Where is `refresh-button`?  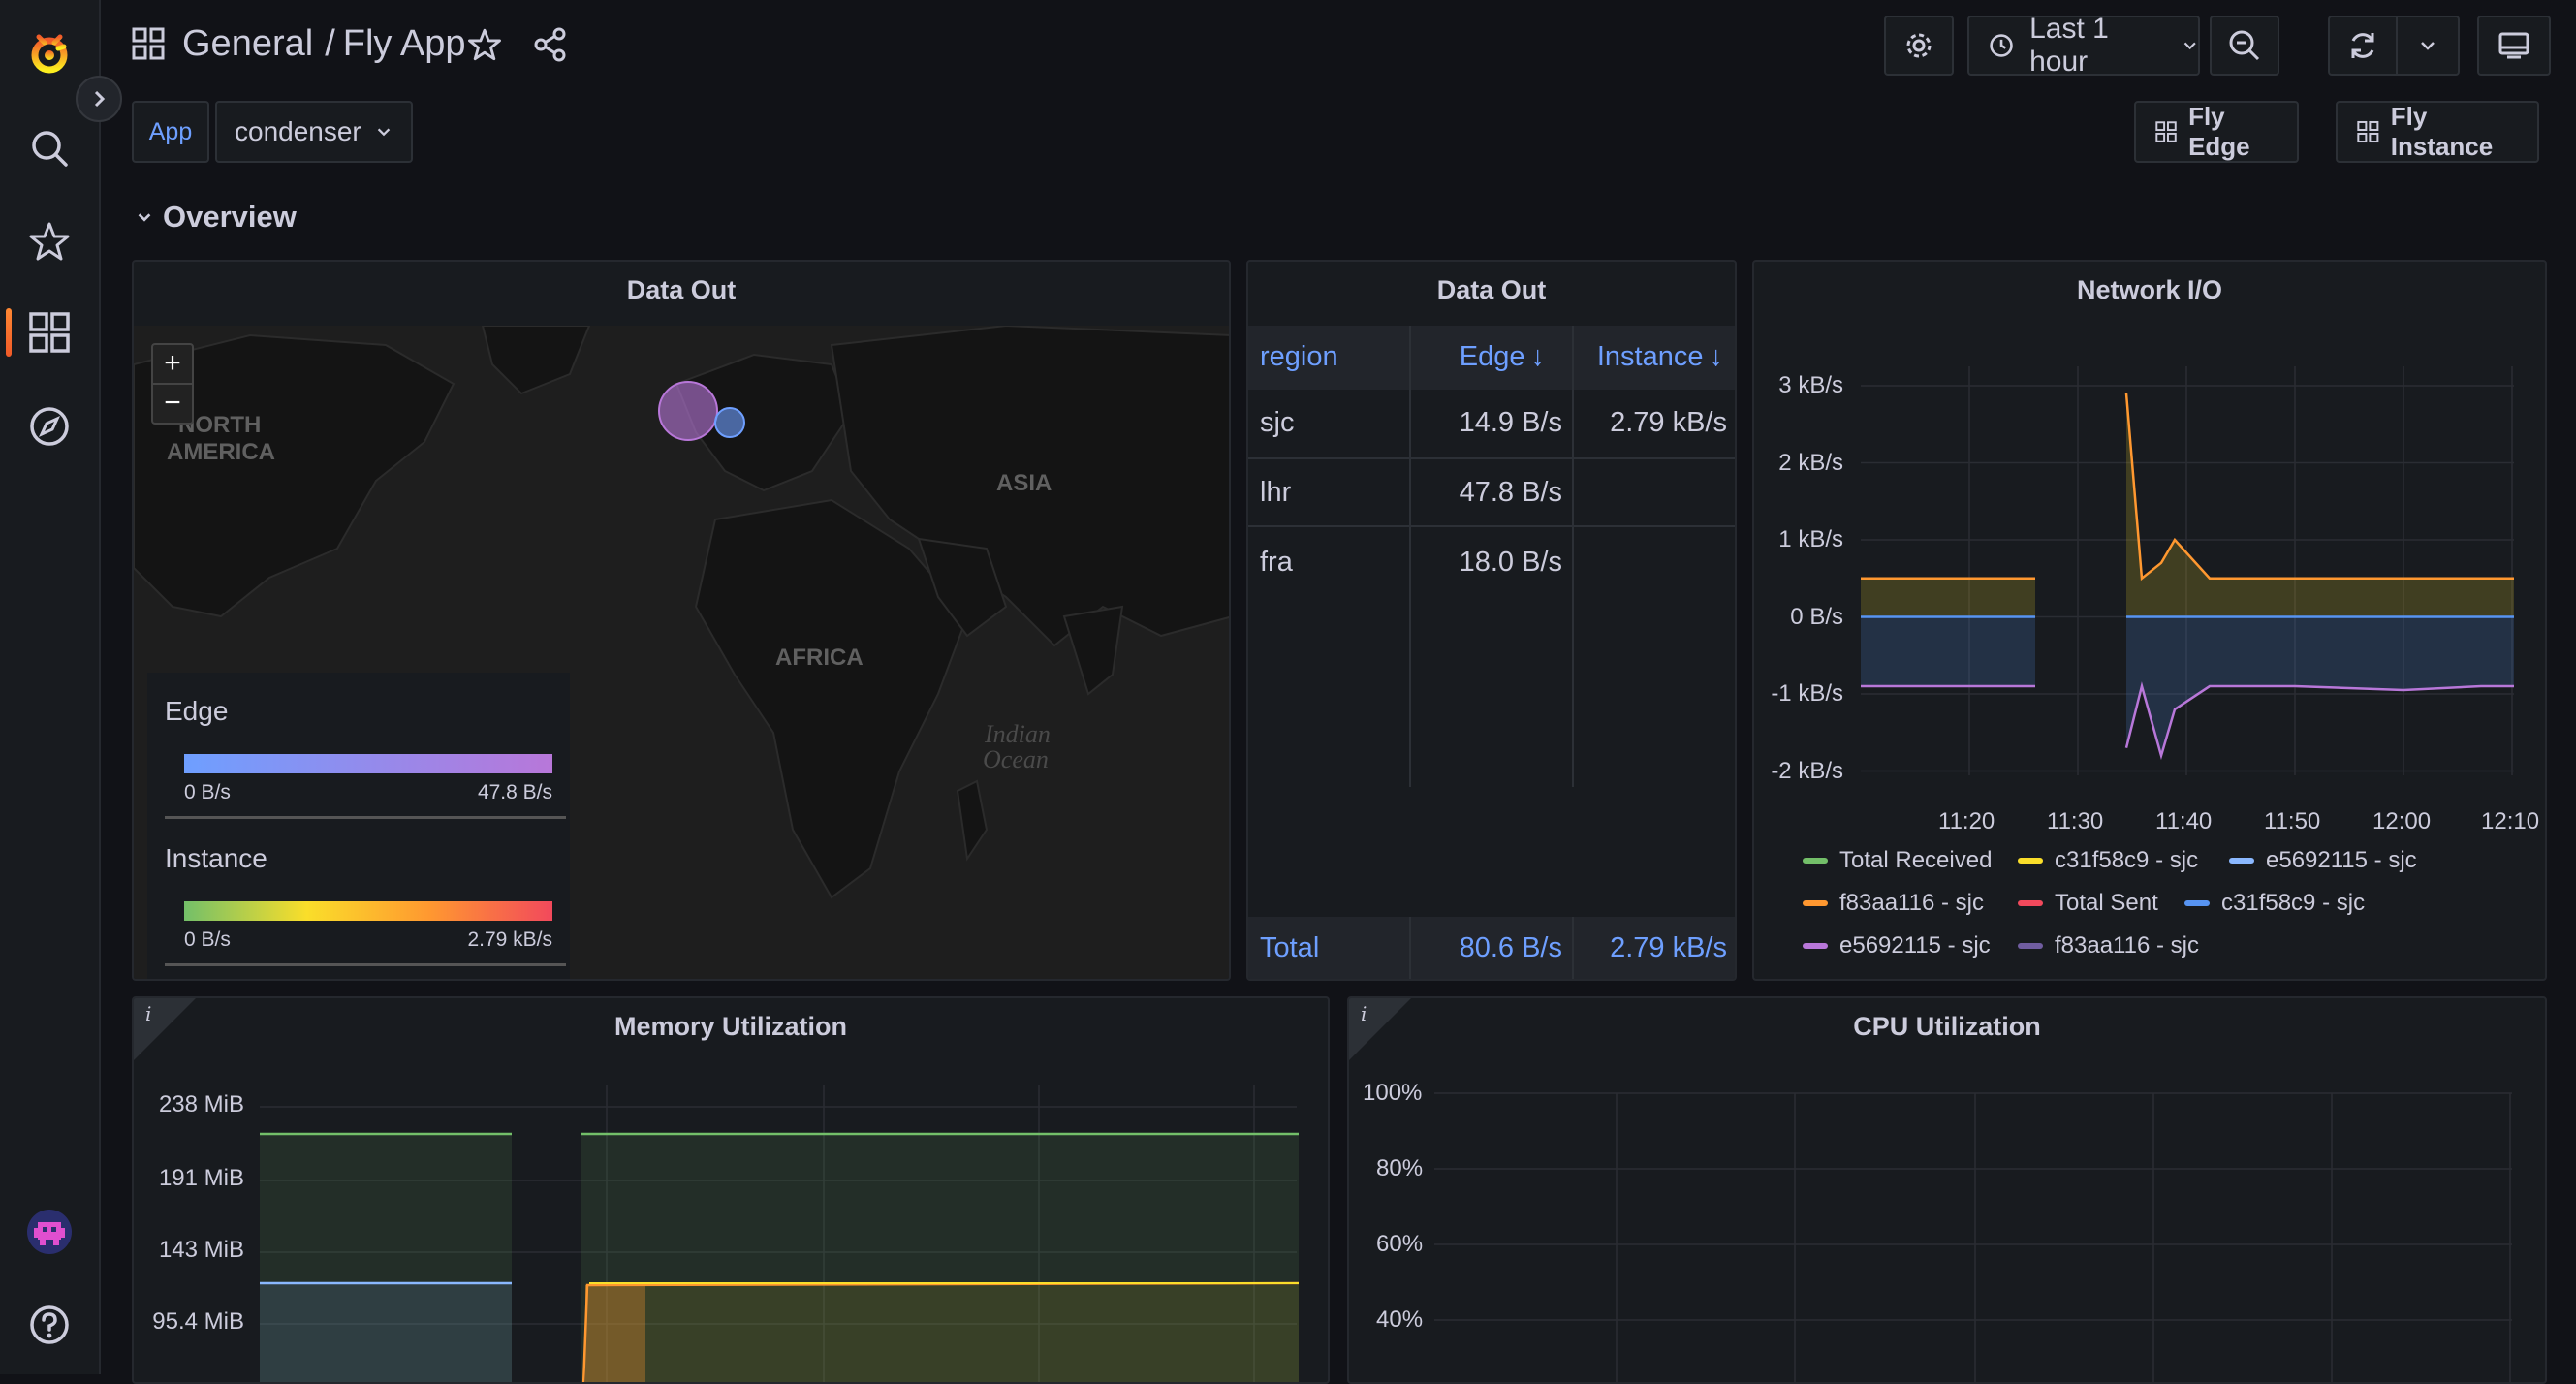
refresh-button is located at coordinates (2363, 46).